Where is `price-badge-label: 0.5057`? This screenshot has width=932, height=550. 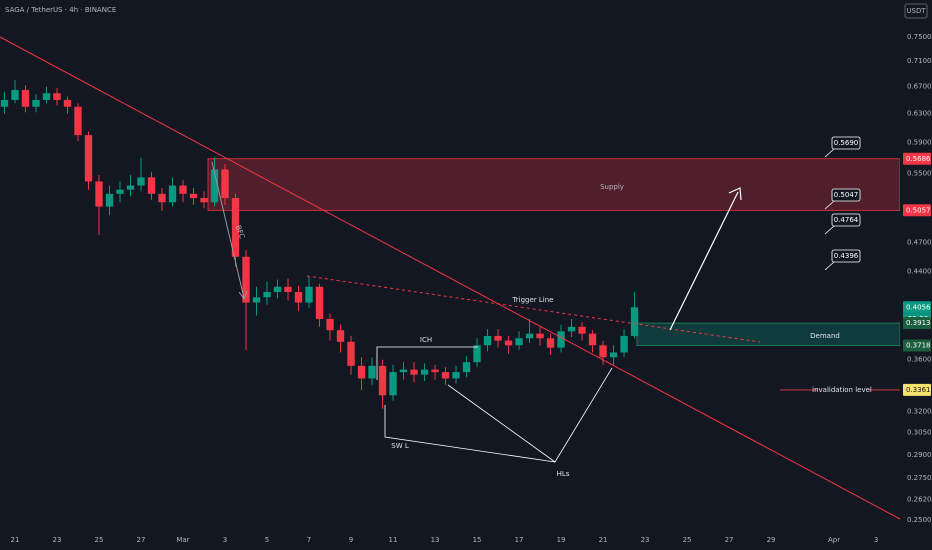
price-badge-label: 0.5057 is located at coordinates (918, 210).